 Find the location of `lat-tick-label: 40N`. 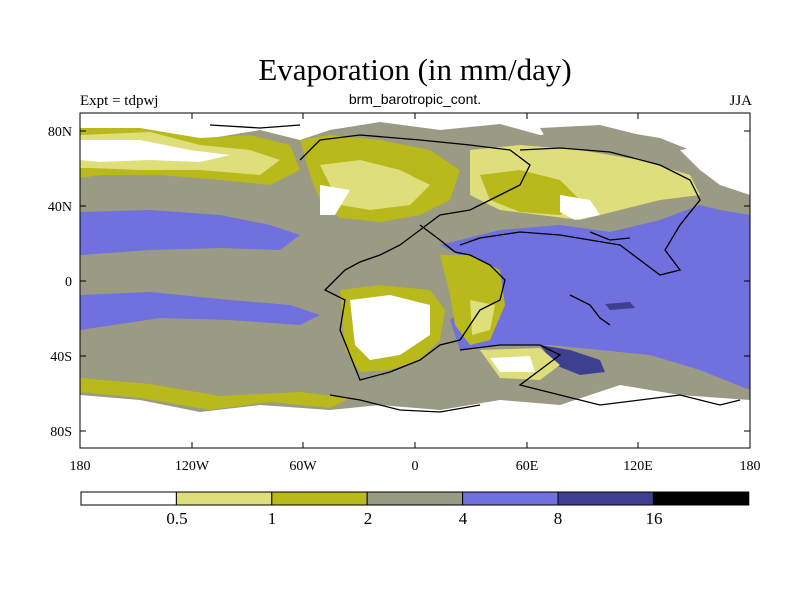

lat-tick-label: 40N is located at coordinates (60, 207).